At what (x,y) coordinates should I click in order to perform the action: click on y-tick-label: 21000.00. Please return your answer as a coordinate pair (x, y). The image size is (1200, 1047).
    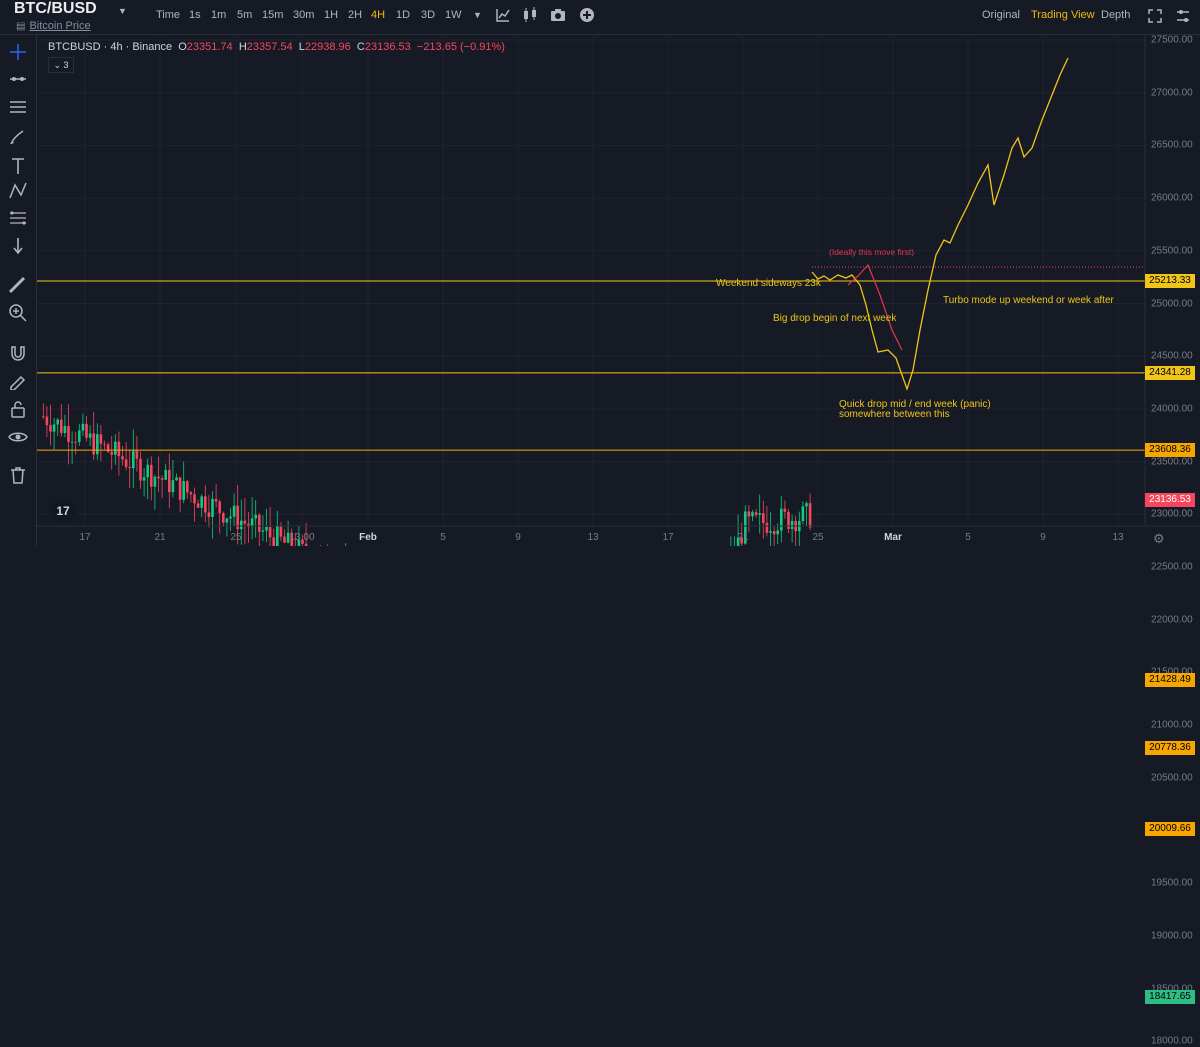
    Looking at the image, I should click on (1172, 725).